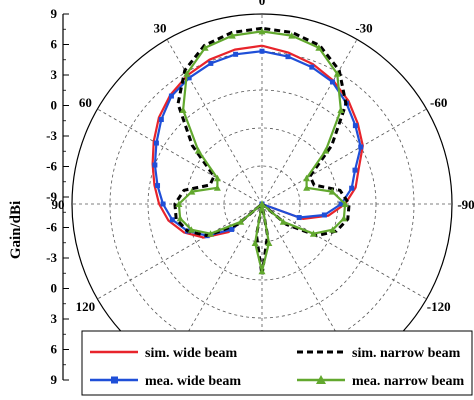  What do you see at coordinates (438, 102) in the screenshot?
I see `angle-label: -60` at bounding box center [438, 102].